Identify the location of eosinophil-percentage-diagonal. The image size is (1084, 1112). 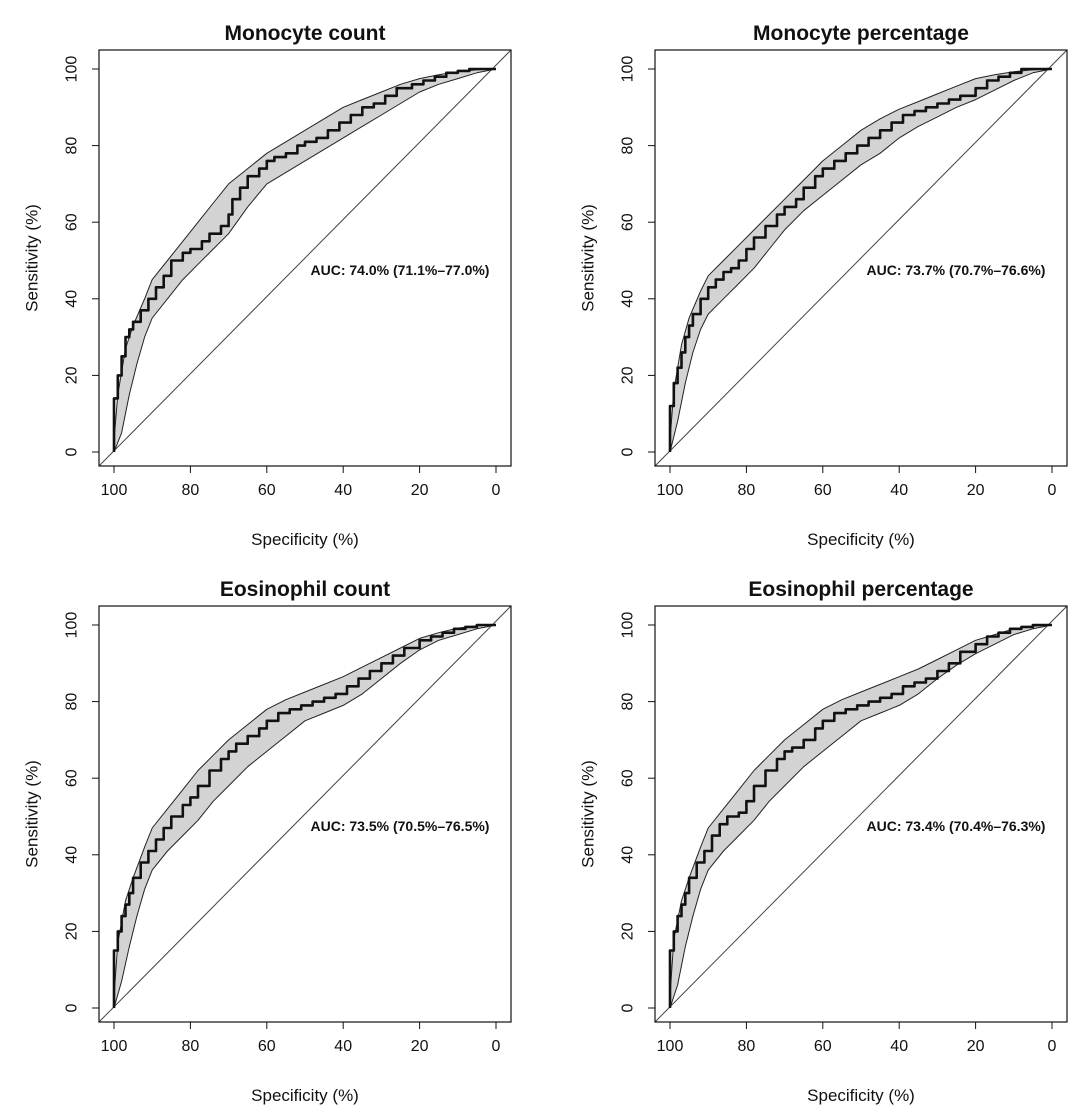
(861, 814).